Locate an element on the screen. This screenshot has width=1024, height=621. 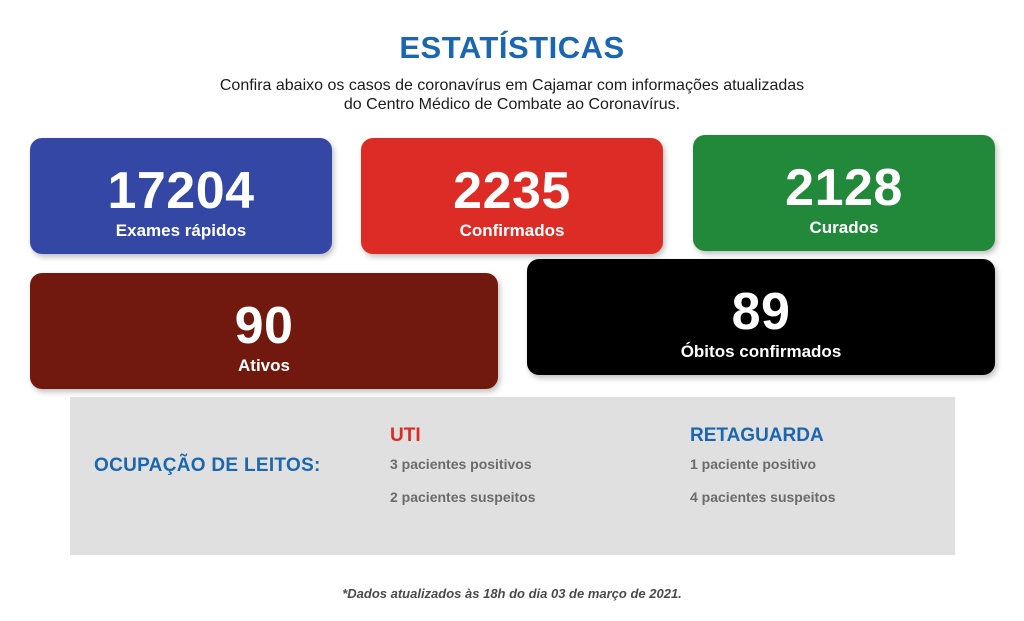
ocupacao-leitos-title: OCUPAÇÃO DE LEITOS: is located at coordinates (207, 465).